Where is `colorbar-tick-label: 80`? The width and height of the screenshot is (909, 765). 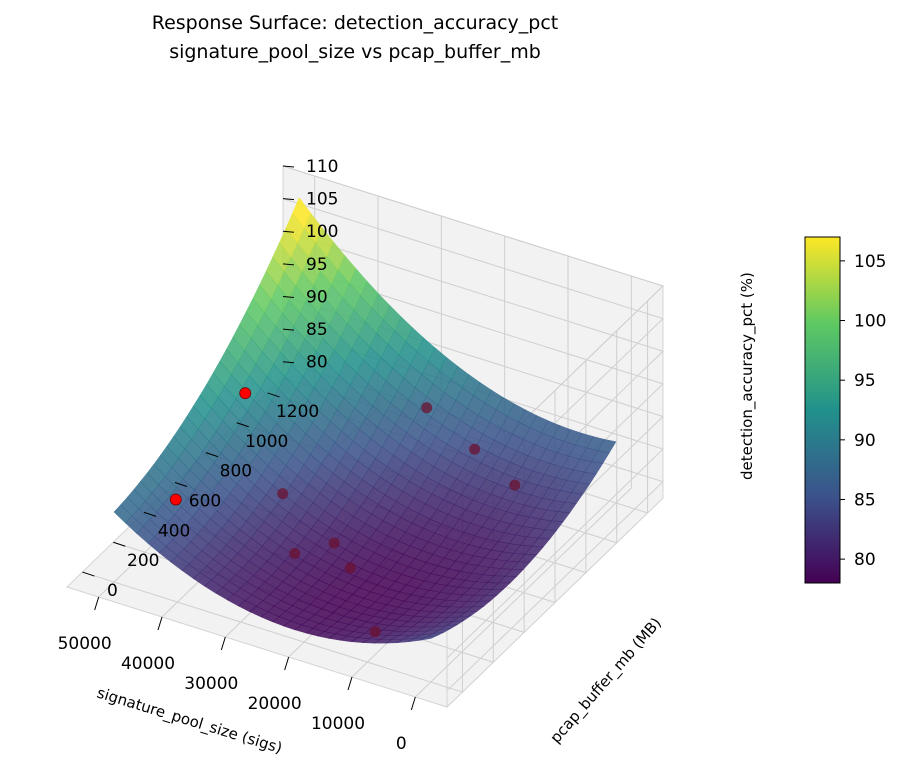 colorbar-tick-label: 80 is located at coordinates (865, 560).